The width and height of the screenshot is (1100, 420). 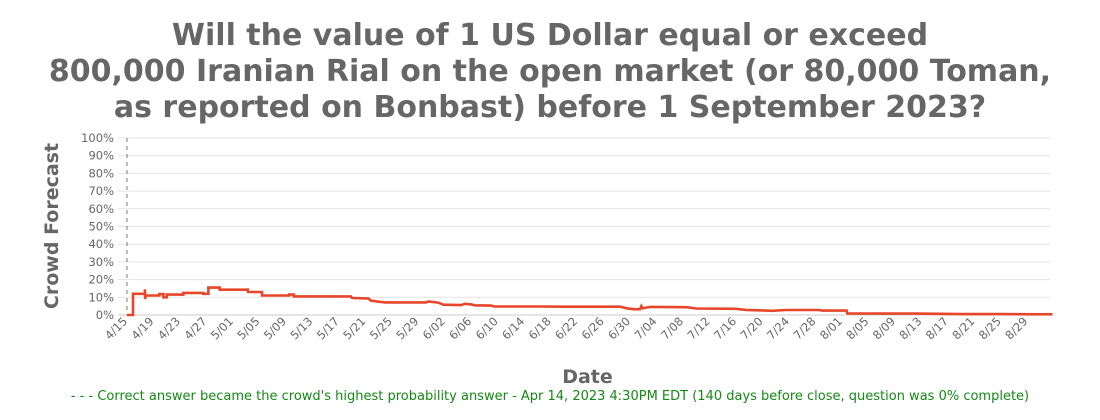 What do you see at coordinates (248, 328) in the screenshot?
I see `x-tick-label: 5/05` at bounding box center [248, 328].